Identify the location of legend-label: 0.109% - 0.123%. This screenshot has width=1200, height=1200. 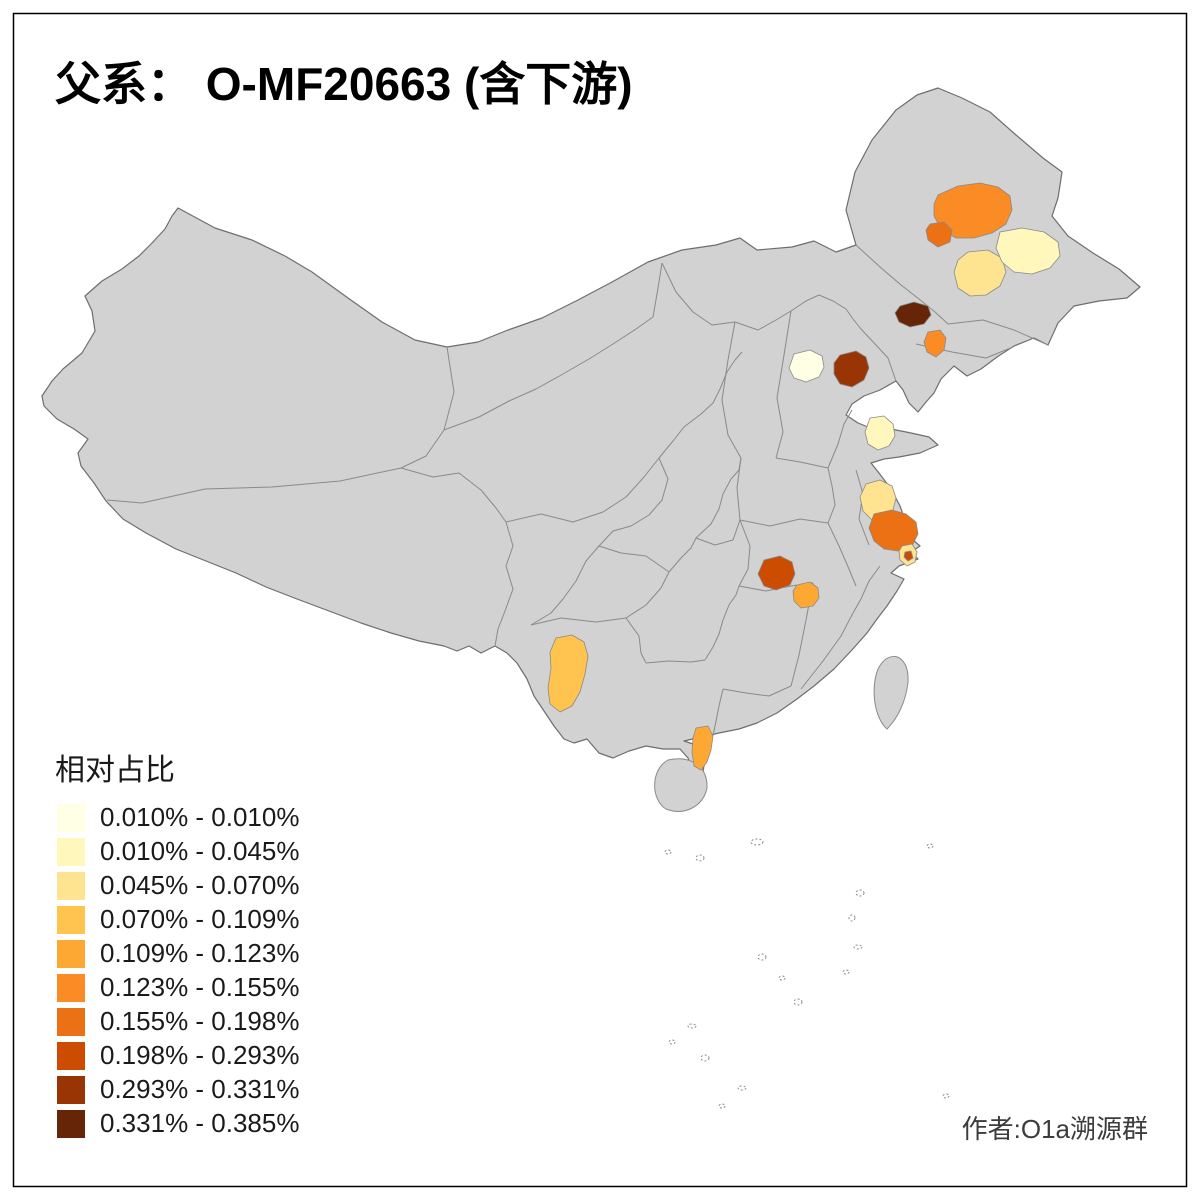
(199, 953).